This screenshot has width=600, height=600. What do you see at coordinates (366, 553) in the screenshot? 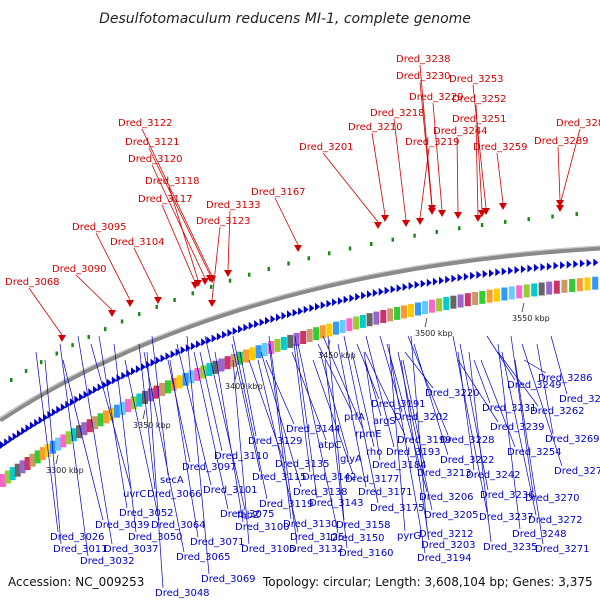
I see `blue-gene-label: Dred_3160` at bounding box center [366, 553].